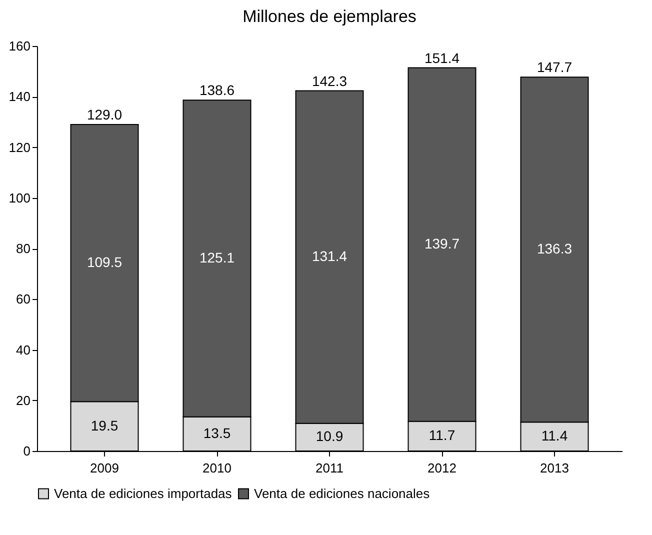  I want to click on data-label: 131.4, so click(330, 256).